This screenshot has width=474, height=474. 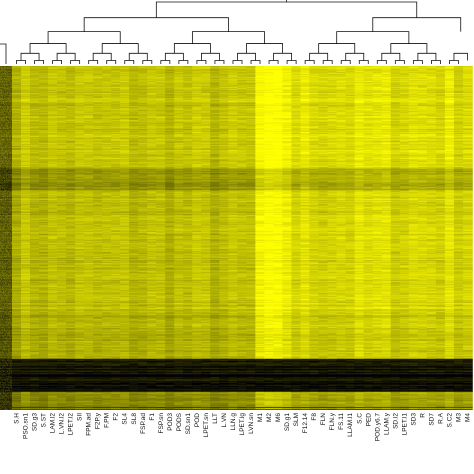 I want to click on column-tick-label: SD3, so click(x=413, y=419).